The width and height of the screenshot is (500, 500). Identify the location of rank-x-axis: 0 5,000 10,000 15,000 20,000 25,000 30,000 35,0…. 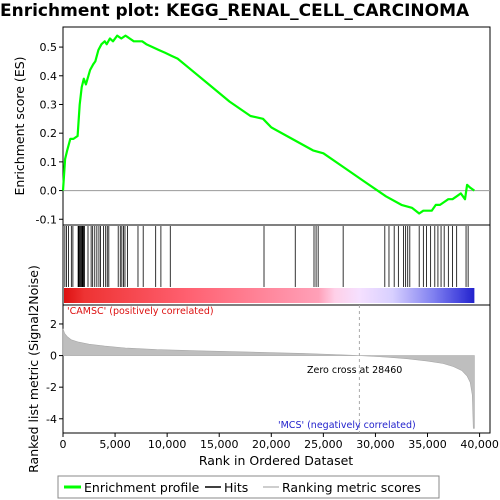
(279, 442).